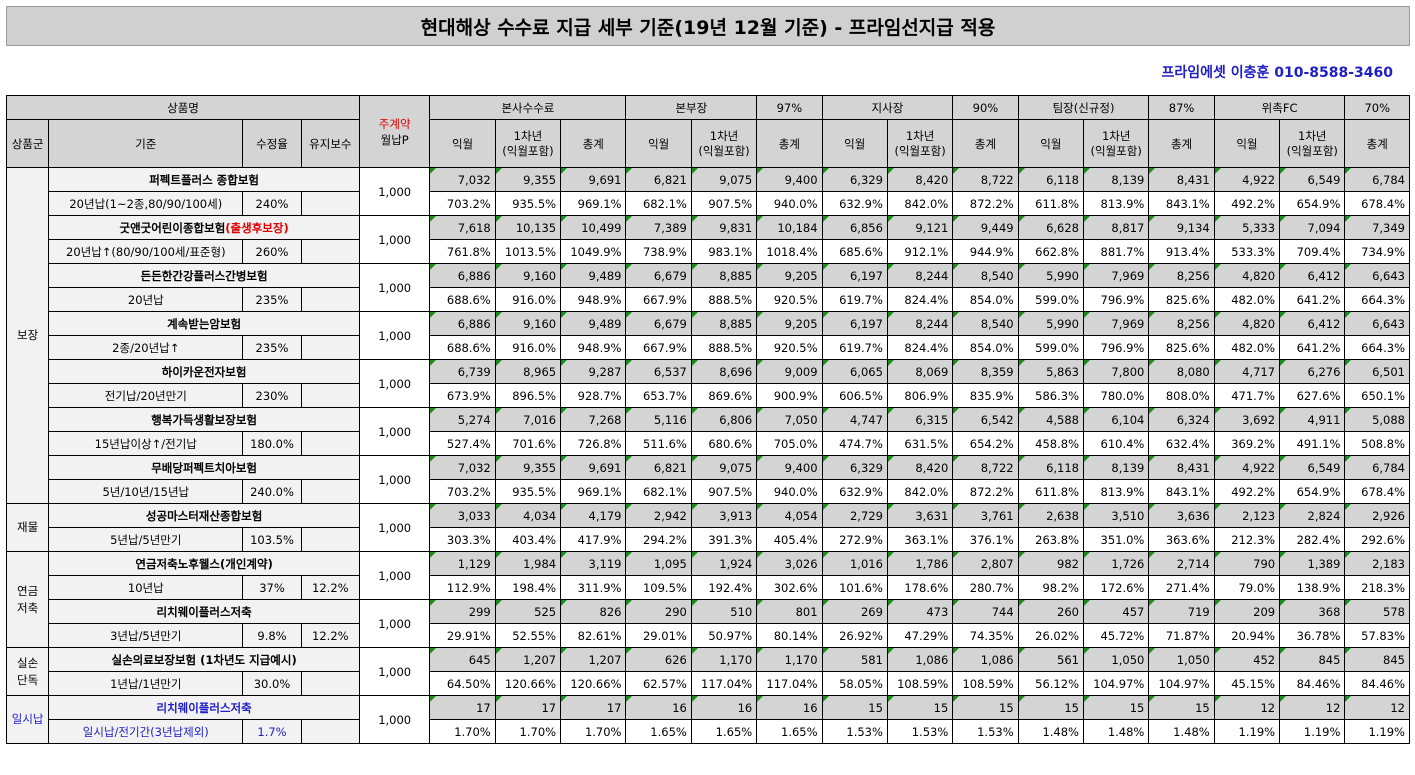  I want to click on commission-amount: 9,160, so click(528, 275).